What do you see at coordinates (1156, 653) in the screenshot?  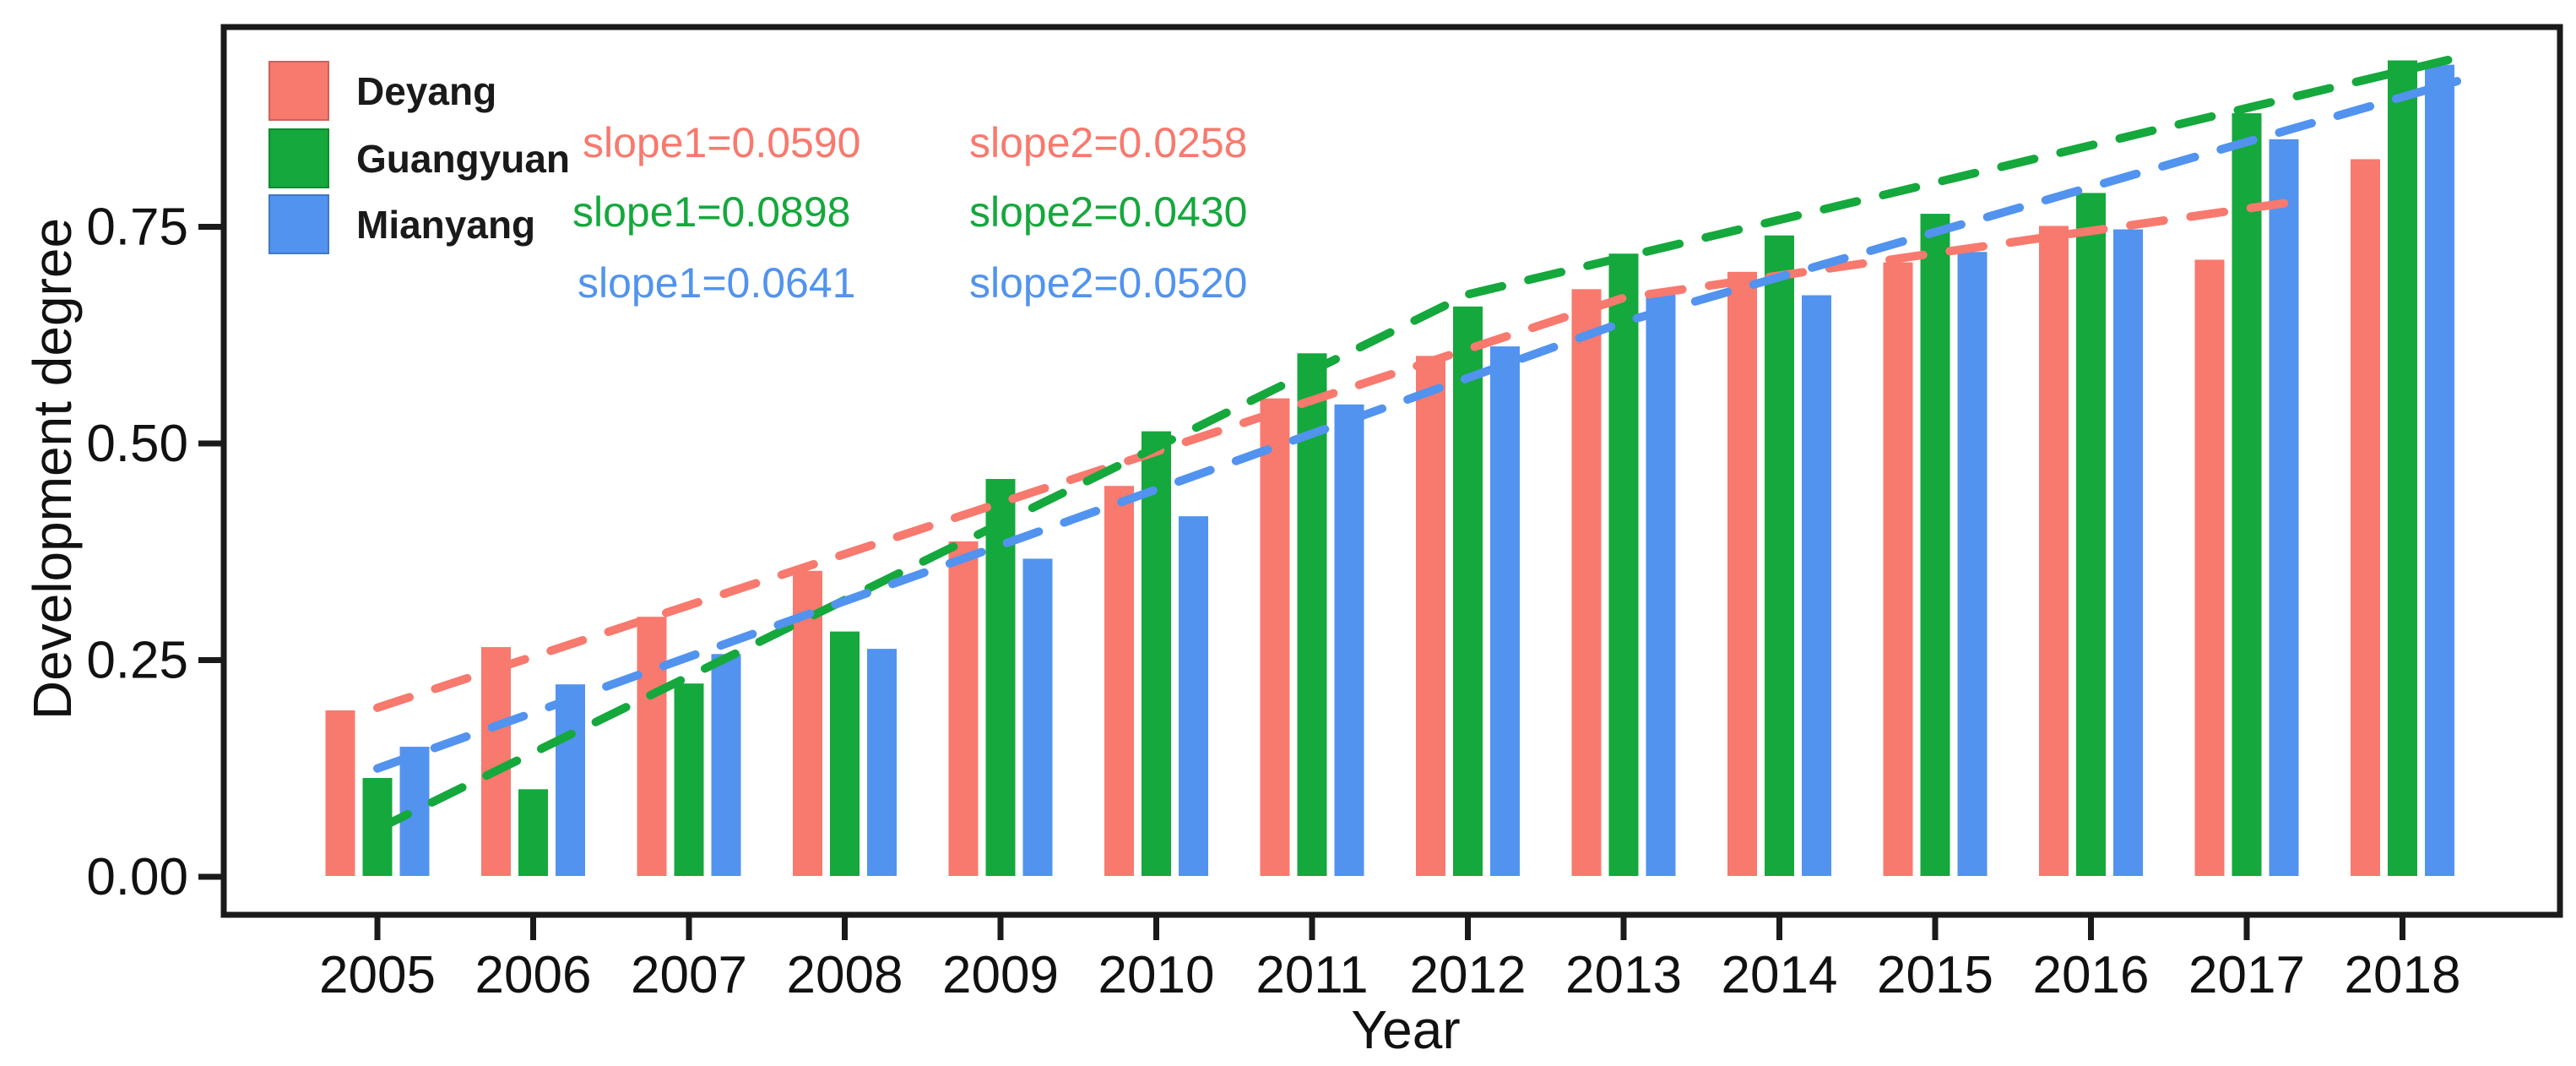 I see `bar-guangyuan-2010` at bounding box center [1156, 653].